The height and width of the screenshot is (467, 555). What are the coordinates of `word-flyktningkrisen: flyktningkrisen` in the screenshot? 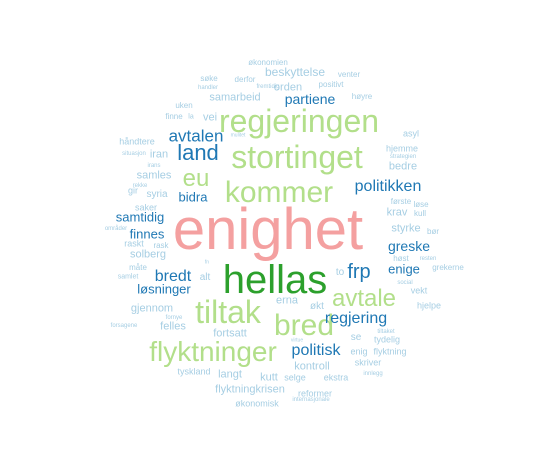 It's located at (250, 389).